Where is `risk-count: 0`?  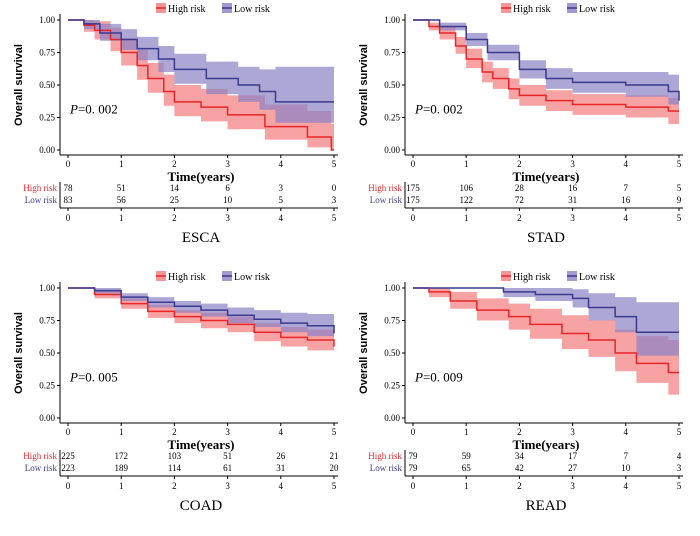
risk-count: 0 is located at coordinates (334, 188).